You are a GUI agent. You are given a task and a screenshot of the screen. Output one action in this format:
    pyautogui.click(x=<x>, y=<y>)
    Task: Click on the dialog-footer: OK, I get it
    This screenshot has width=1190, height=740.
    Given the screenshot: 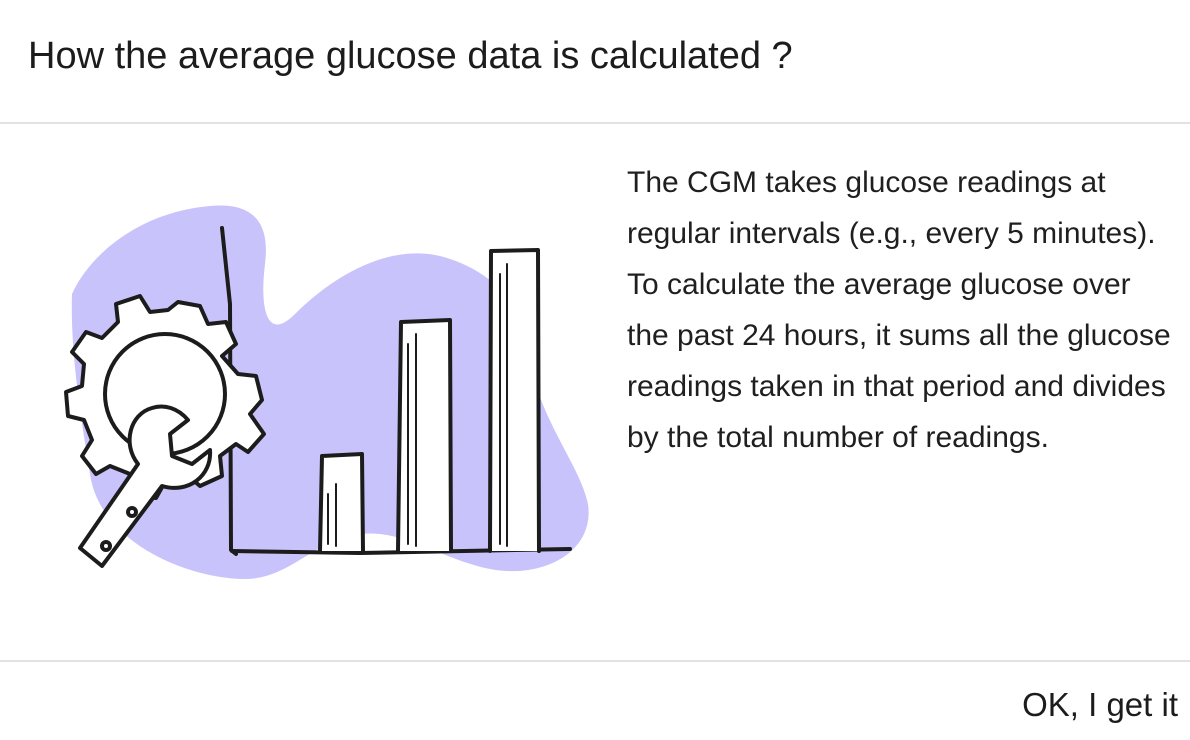 What is the action you would take?
    pyautogui.click(x=595, y=700)
    